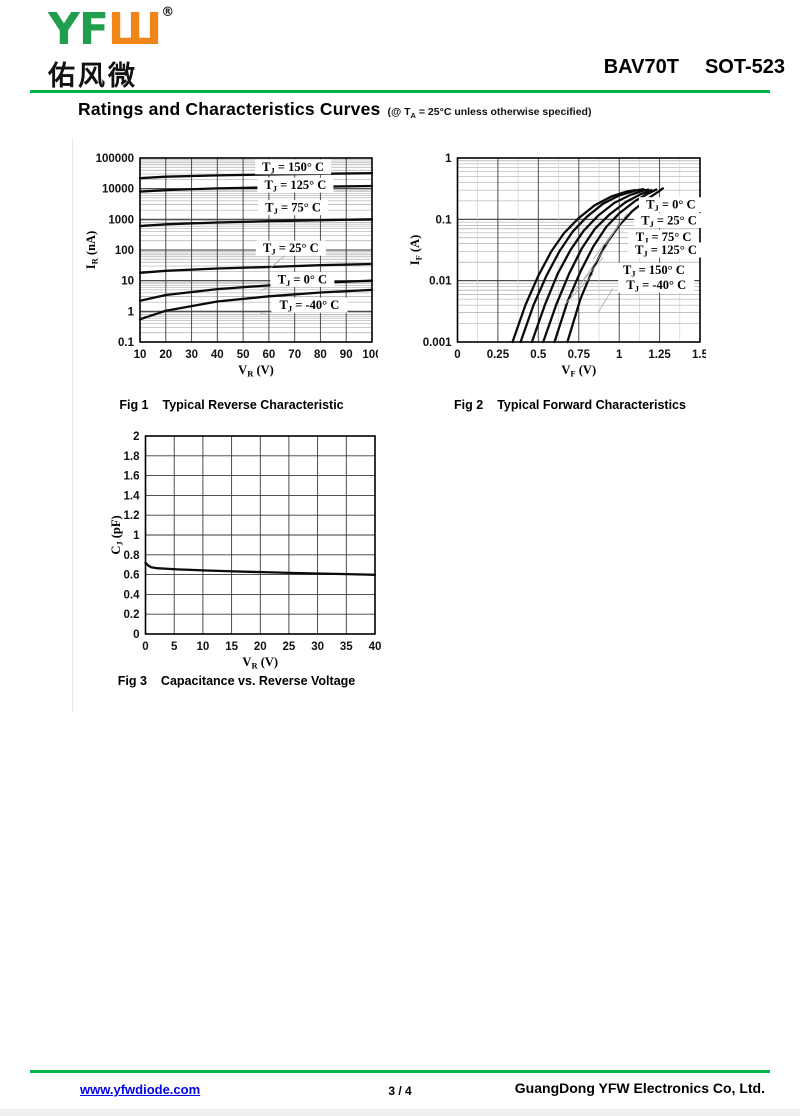  I want to click on figure-area-border, so click(72, 425).